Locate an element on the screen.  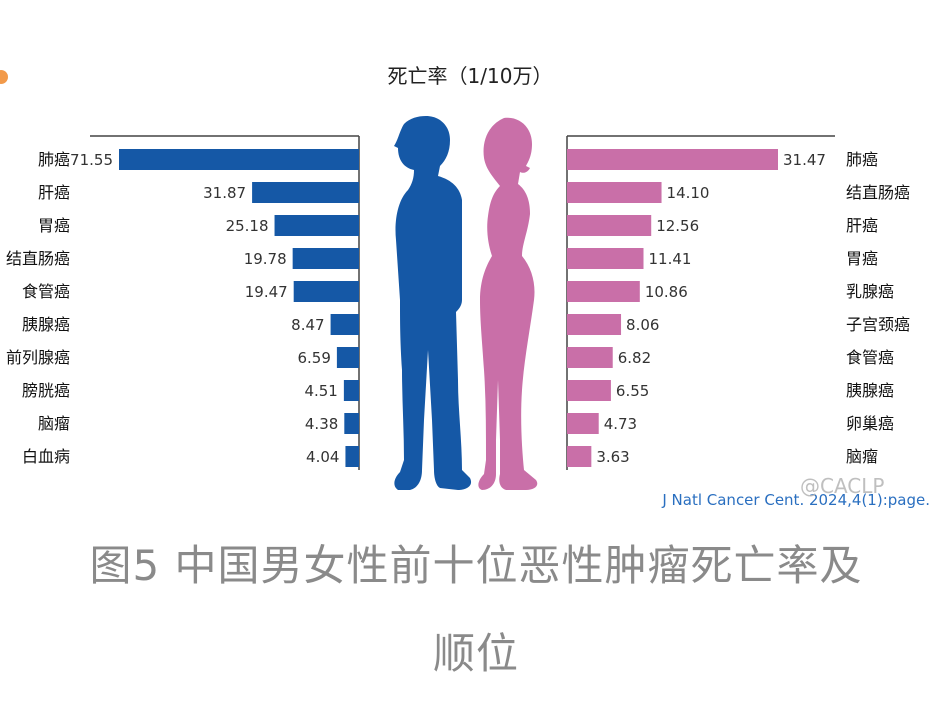
female-category-label: 食管癌 is located at coordinates (870, 357).